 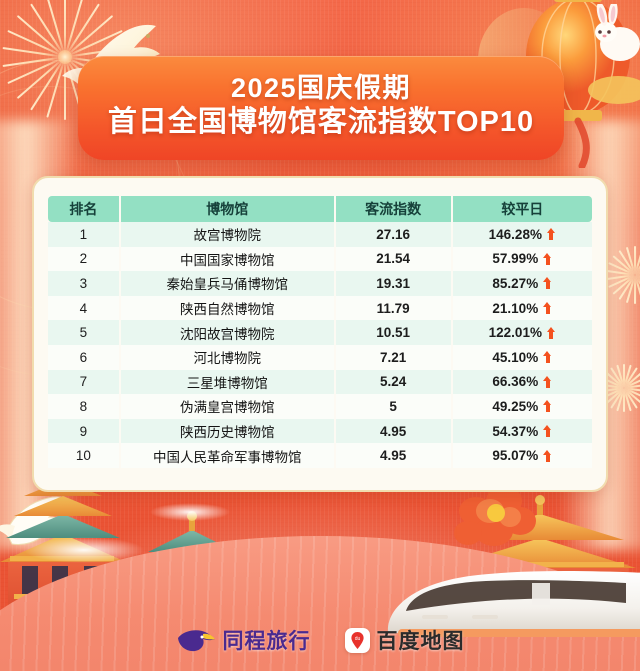 I want to click on compare-value: 146.28%, so click(x=515, y=234).